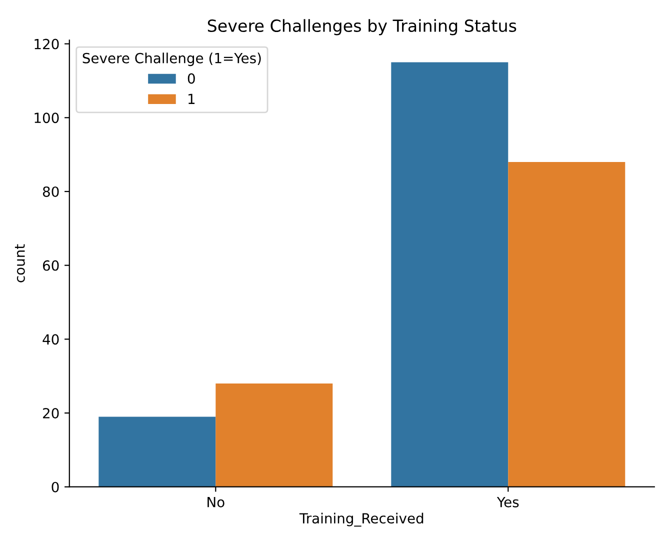 The height and width of the screenshot is (535, 661). Describe the element at coordinates (361, 519) in the screenshot. I see `x-axis-title: Training_Received` at that location.